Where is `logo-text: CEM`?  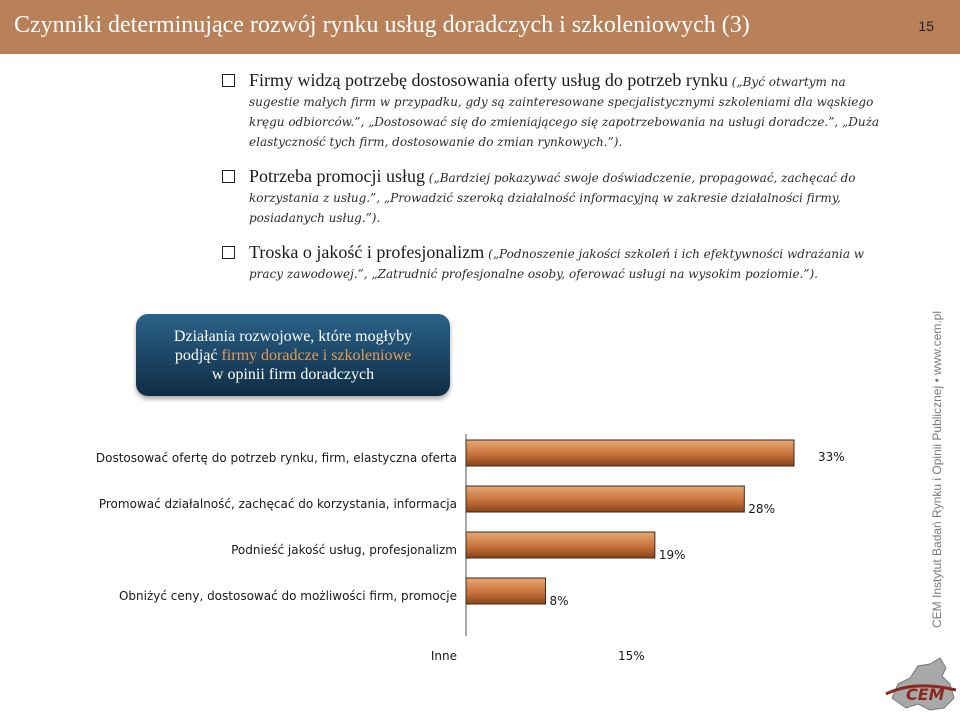 logo-text: CEM is located at coordinates (925, 694).